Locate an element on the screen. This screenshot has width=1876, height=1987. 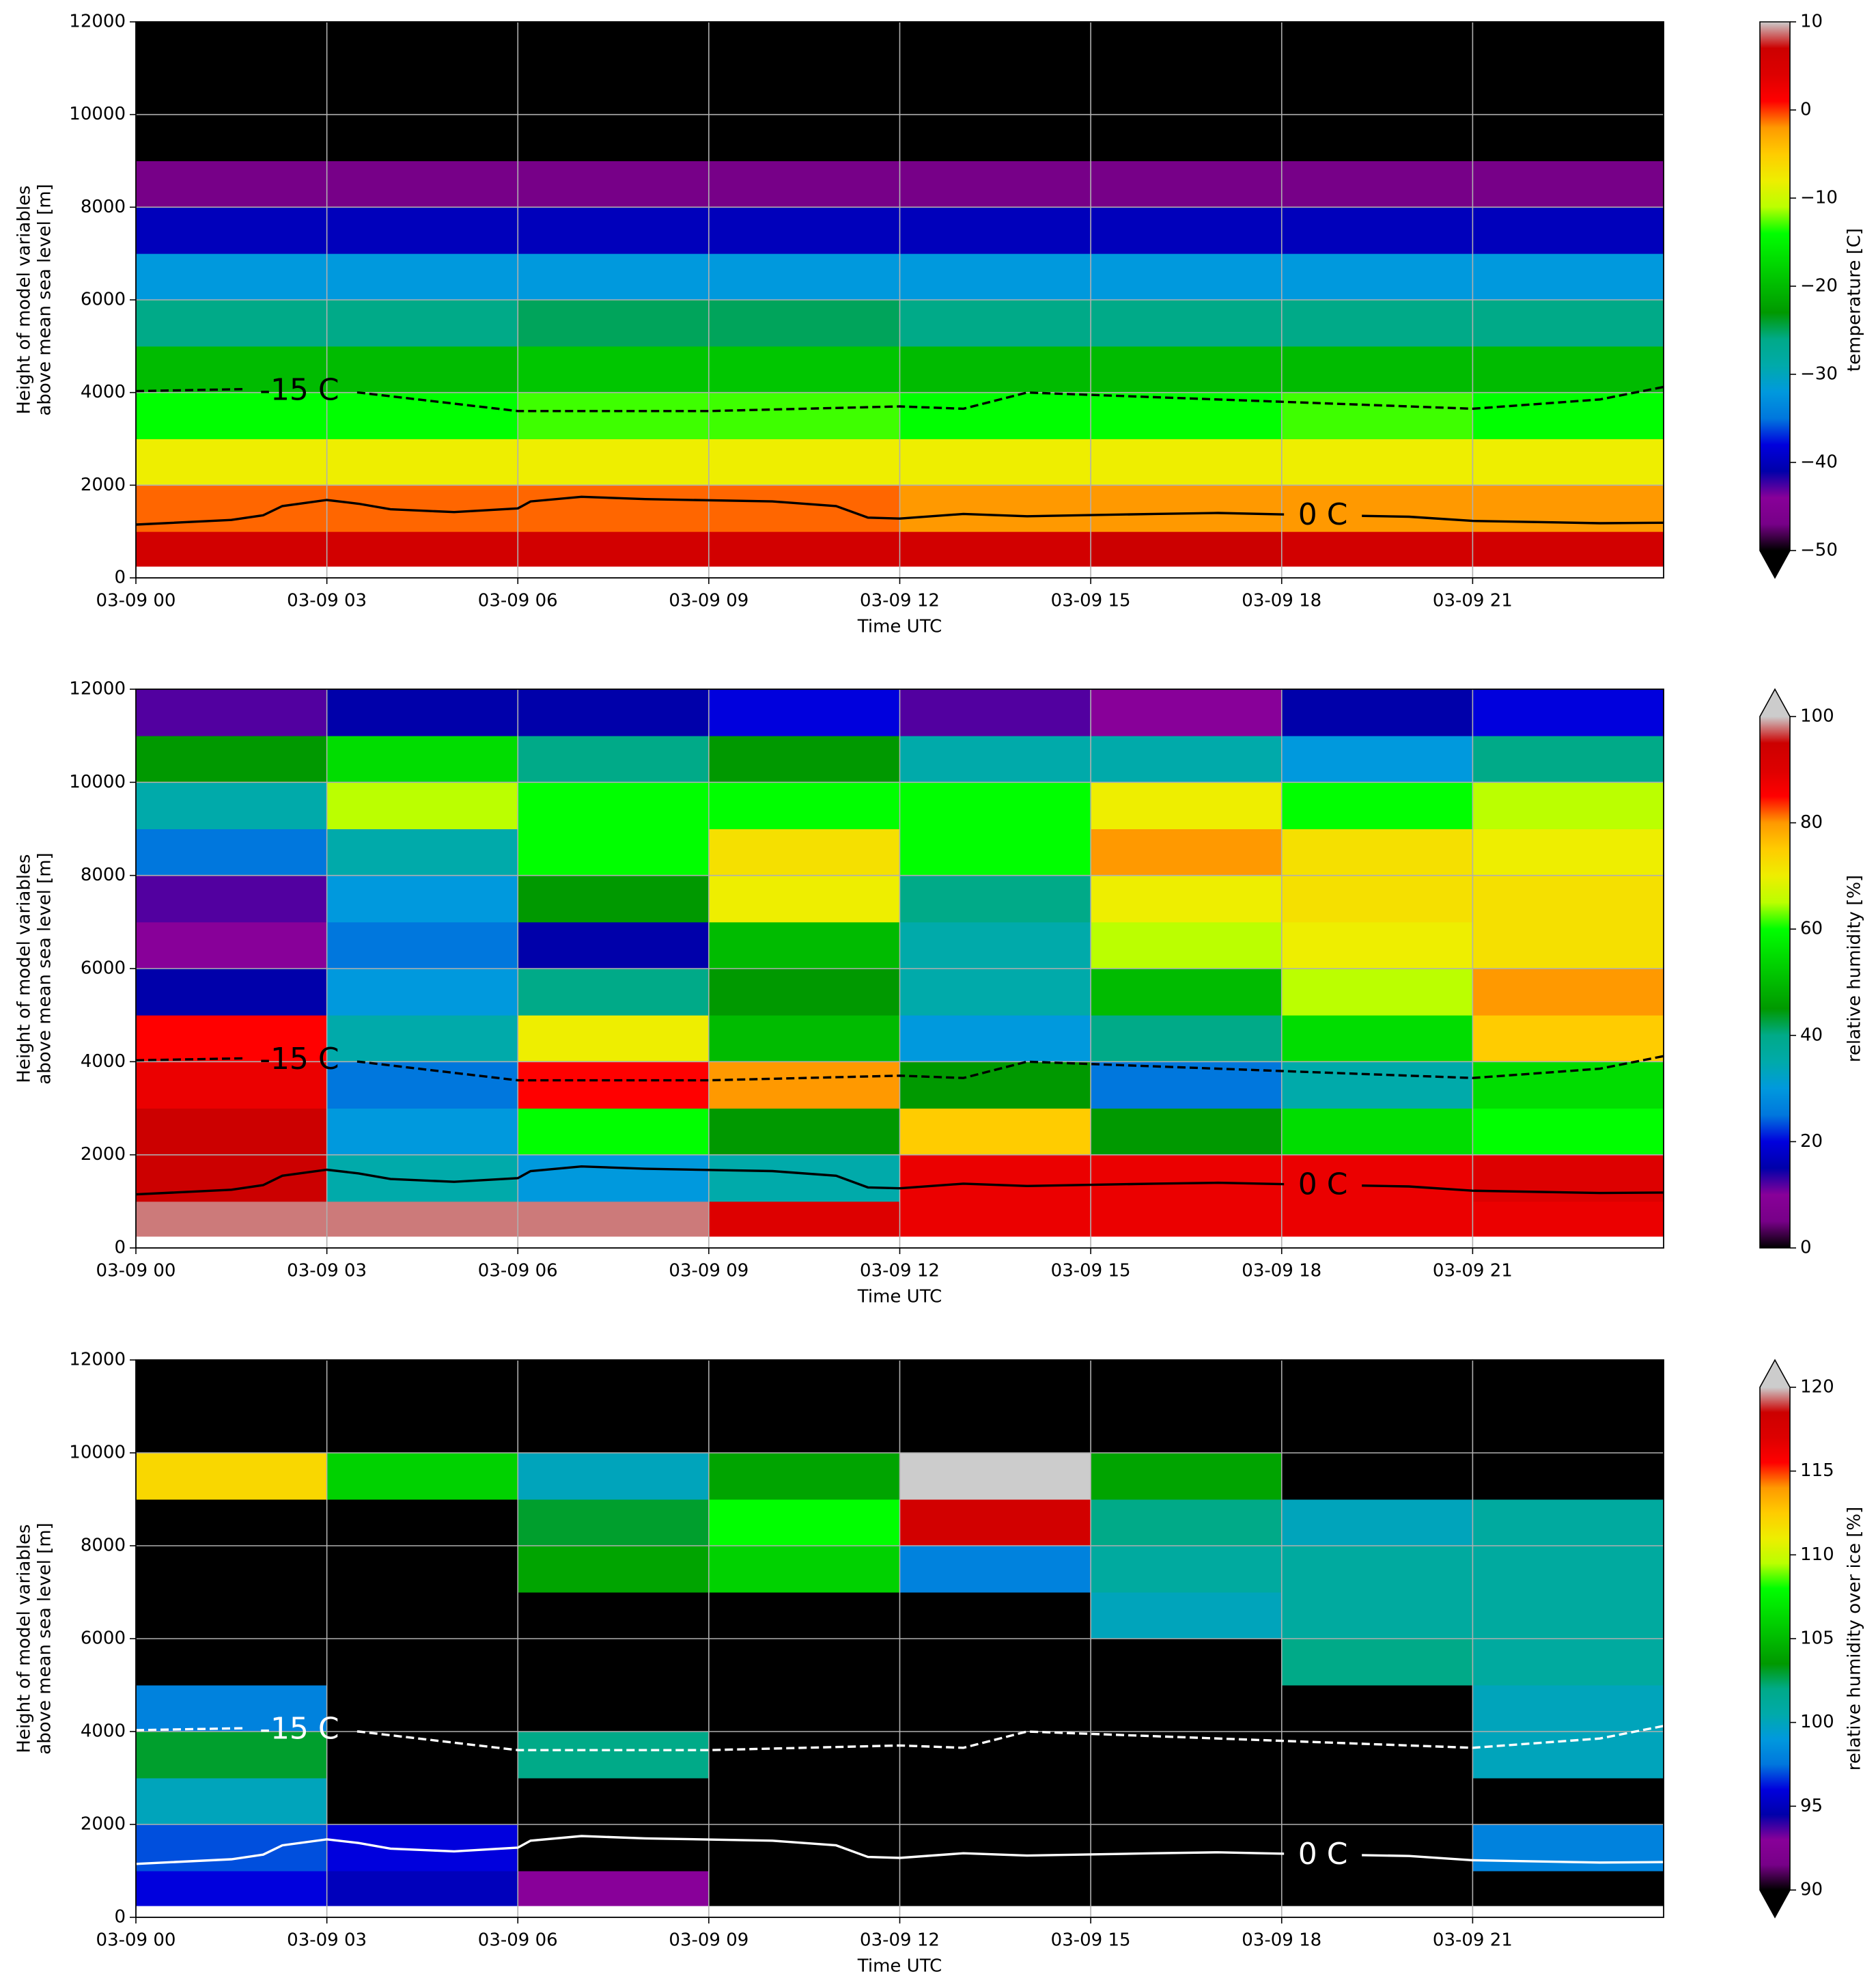
colorbar-label: relative humidity over ice [%] is located at coordinates (1855, 1638).